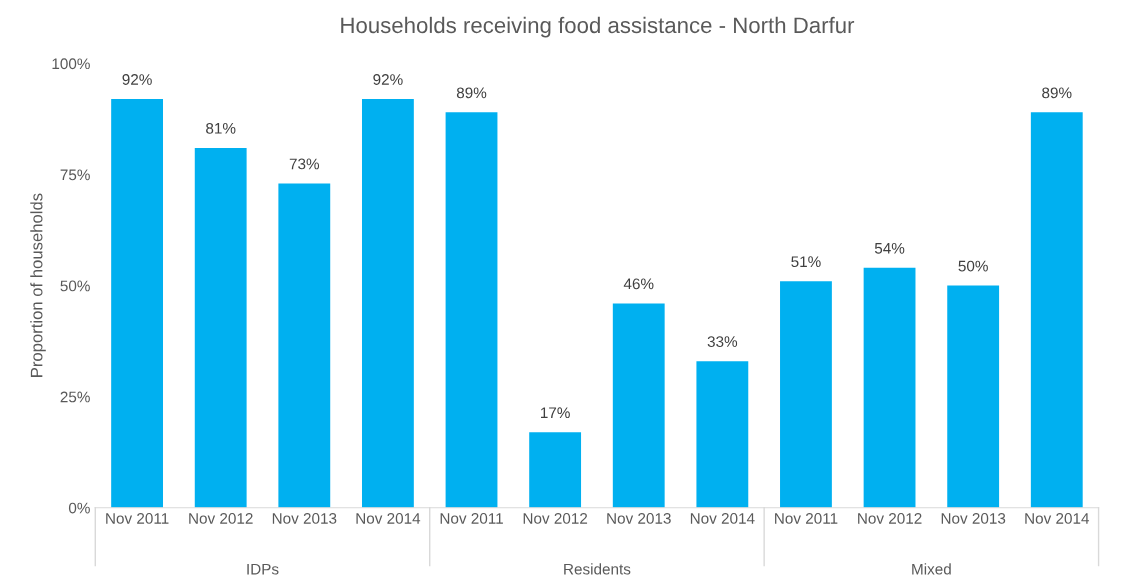 The image size is (1121, 577). I want to click on y-tick-label: 50%, so click(75, 286).